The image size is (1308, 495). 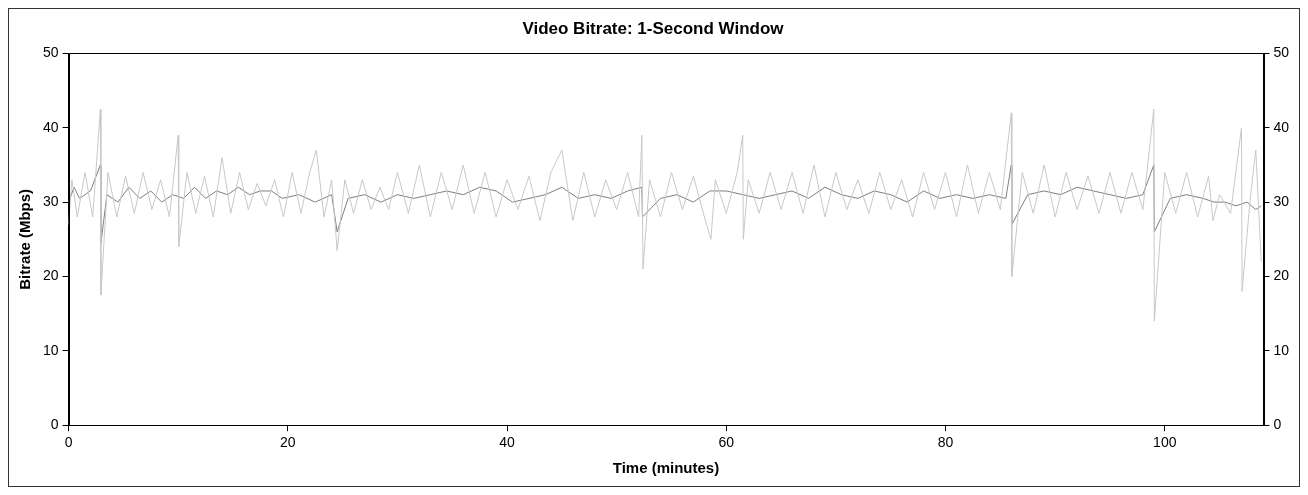 What do you see at coordinates (1281, 275) in the screenshot?
I see `y2-tick-label: 20` at bounding box center [1281, 275].